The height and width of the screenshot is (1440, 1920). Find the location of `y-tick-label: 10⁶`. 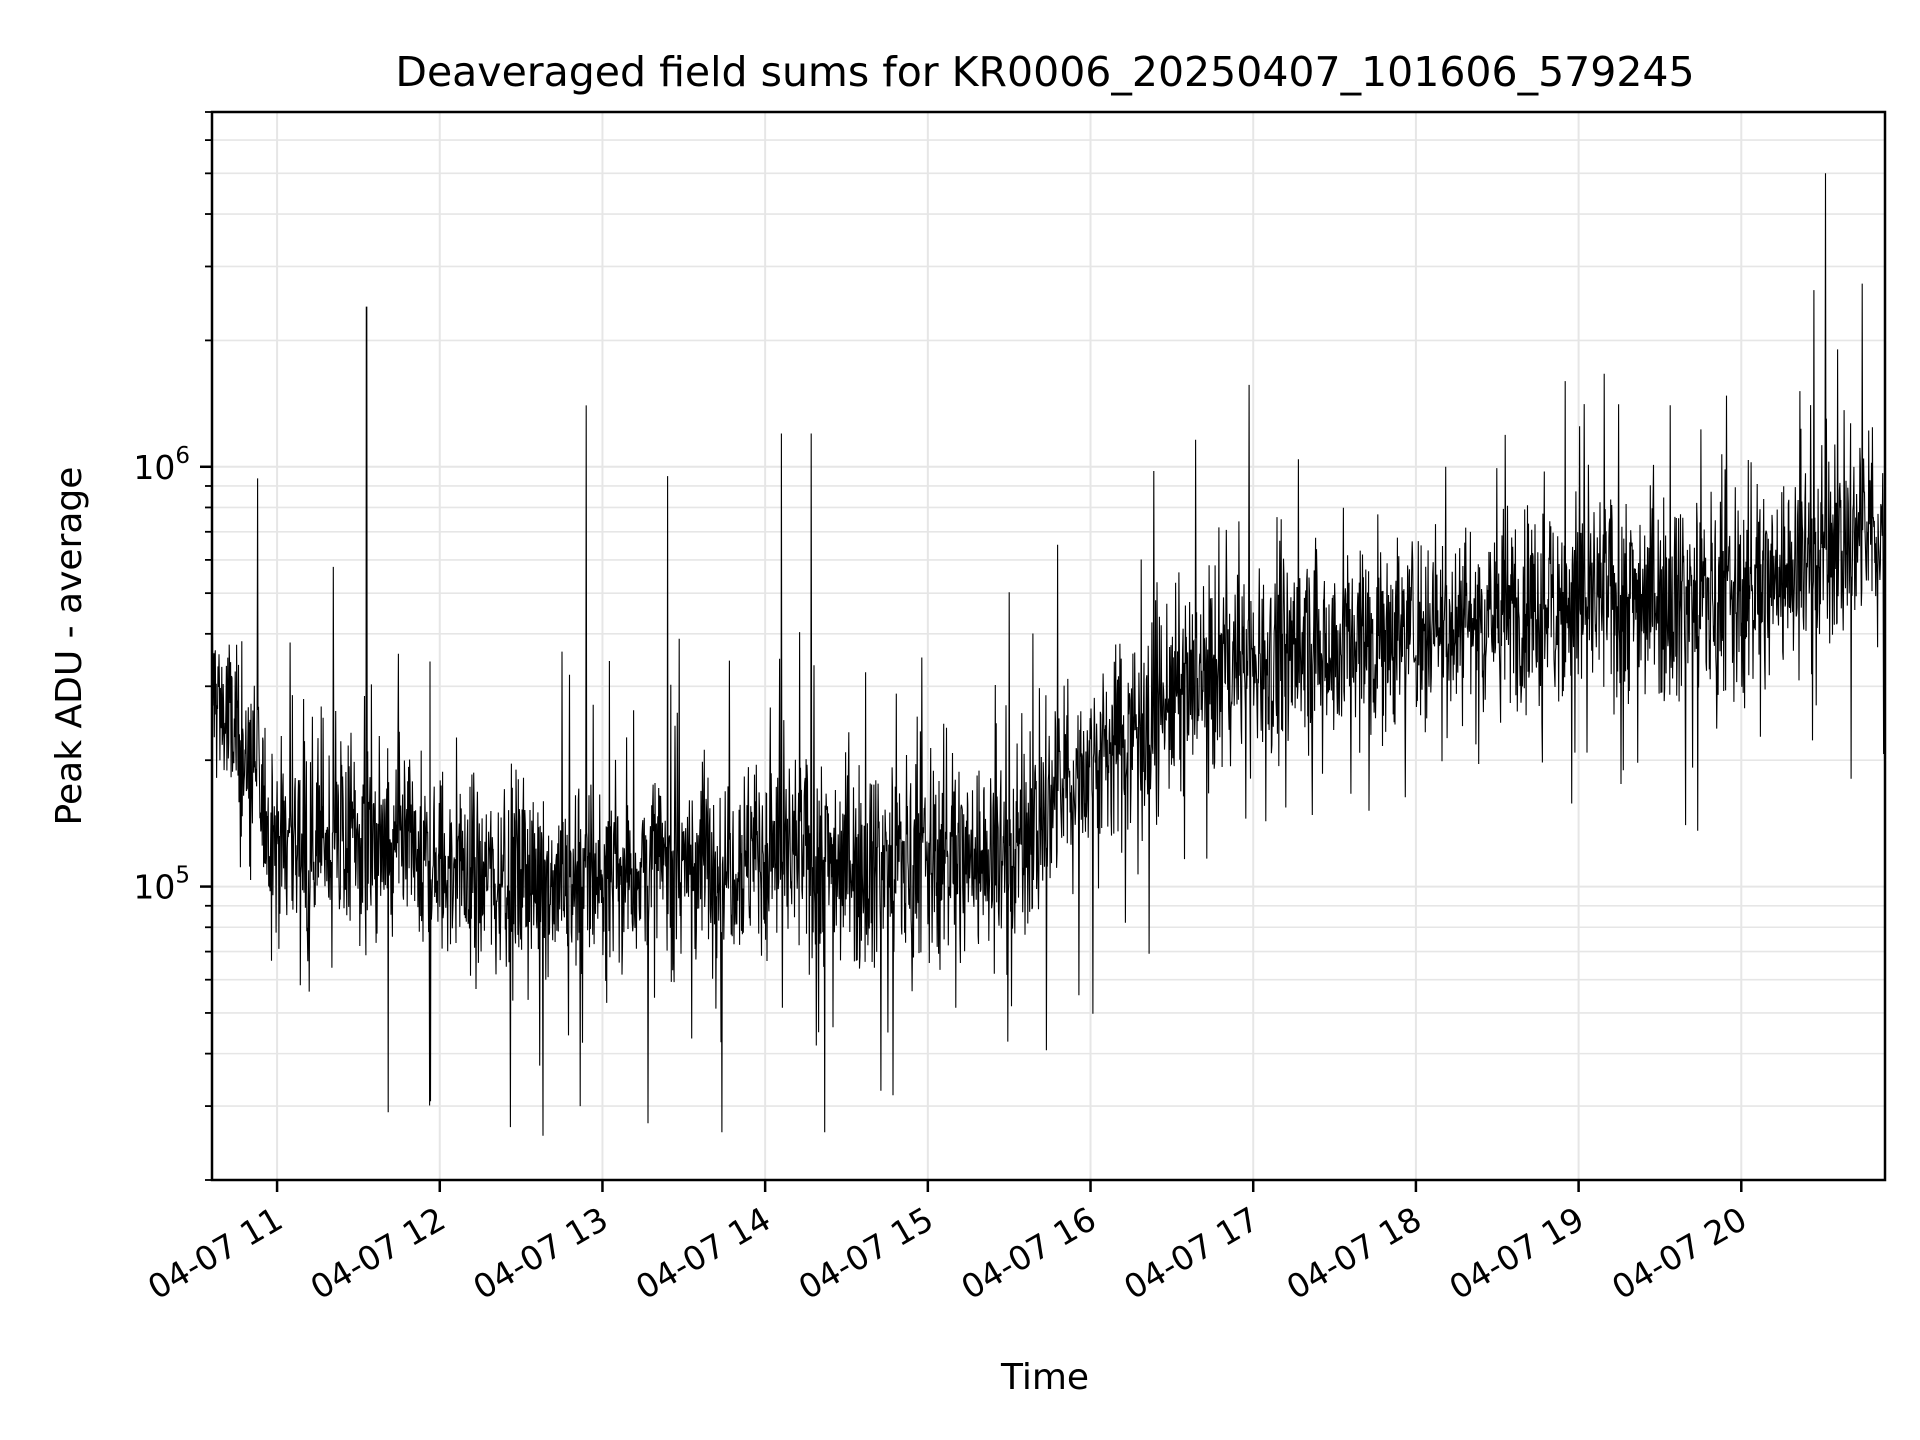

y-tick-label: 10⁶ is located at coordinates (161, 465).